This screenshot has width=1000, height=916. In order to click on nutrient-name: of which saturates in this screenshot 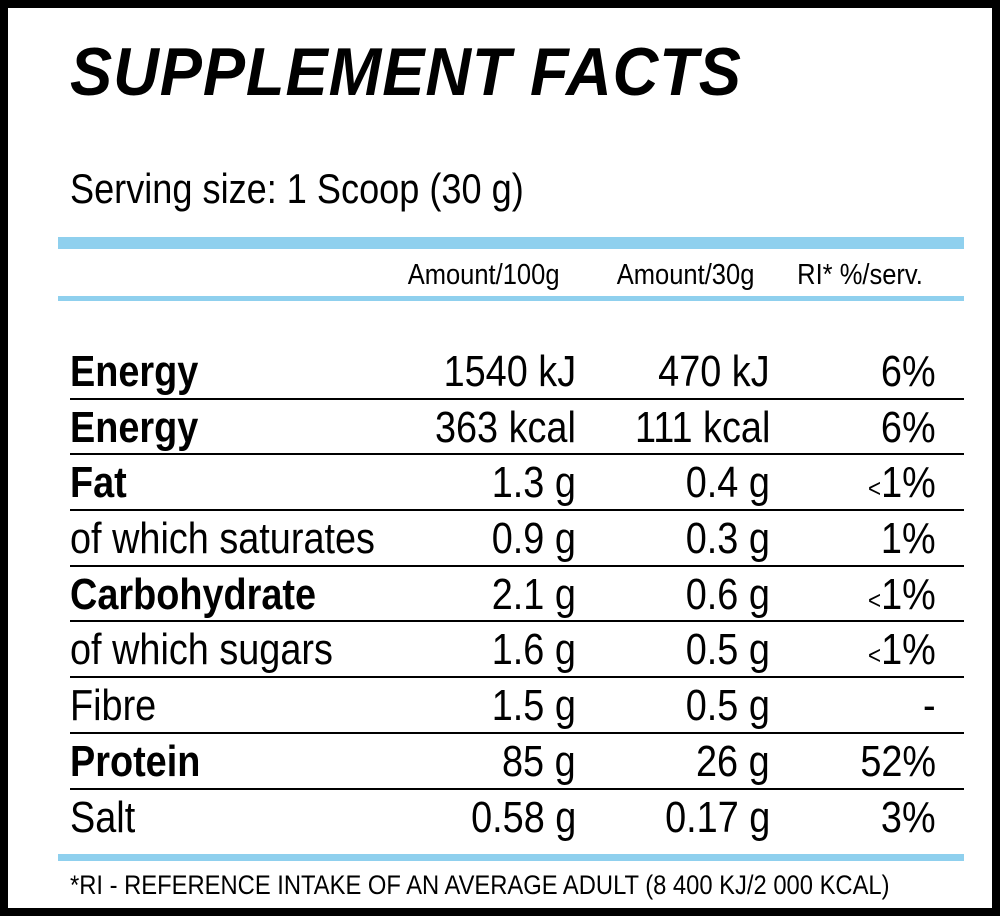, I will do `click(222, 539)`.